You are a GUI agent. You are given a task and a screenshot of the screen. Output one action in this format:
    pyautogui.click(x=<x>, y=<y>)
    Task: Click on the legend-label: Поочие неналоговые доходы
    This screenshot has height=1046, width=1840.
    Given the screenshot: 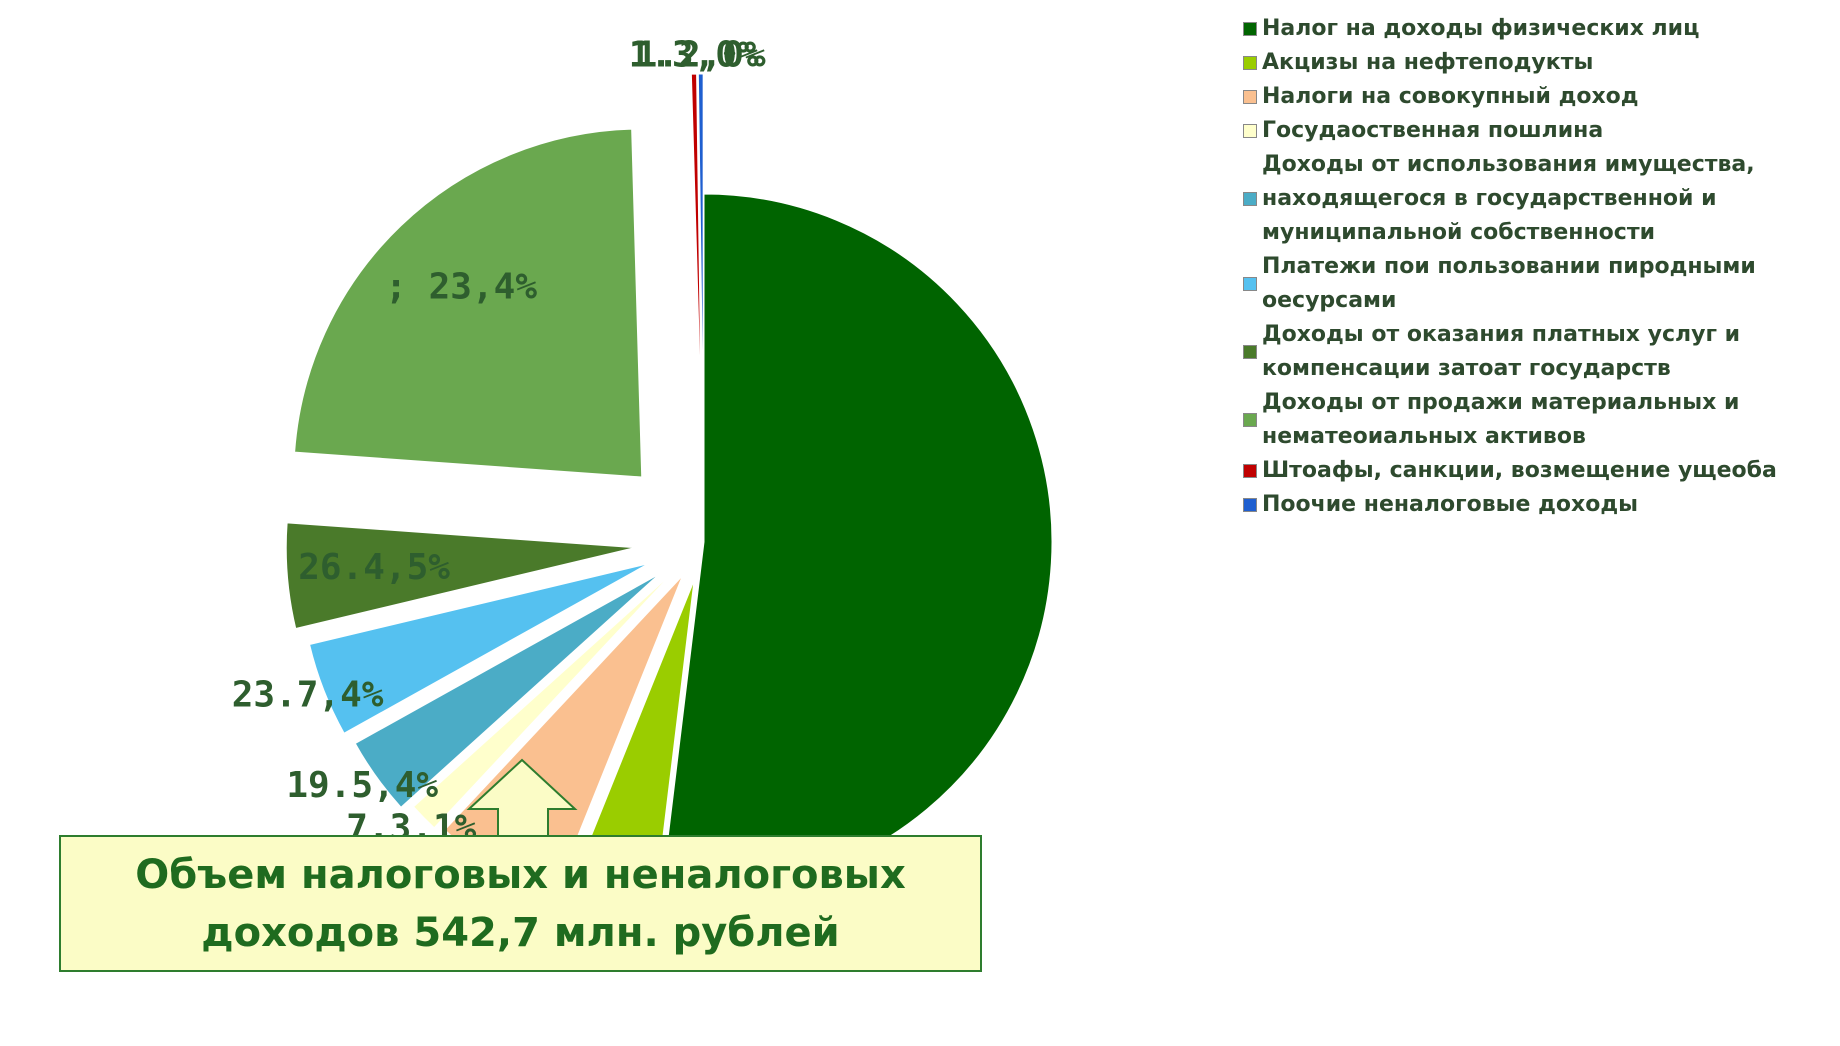 What is the action you would take?
    pyautogui.click(x=1450, y=504)
    